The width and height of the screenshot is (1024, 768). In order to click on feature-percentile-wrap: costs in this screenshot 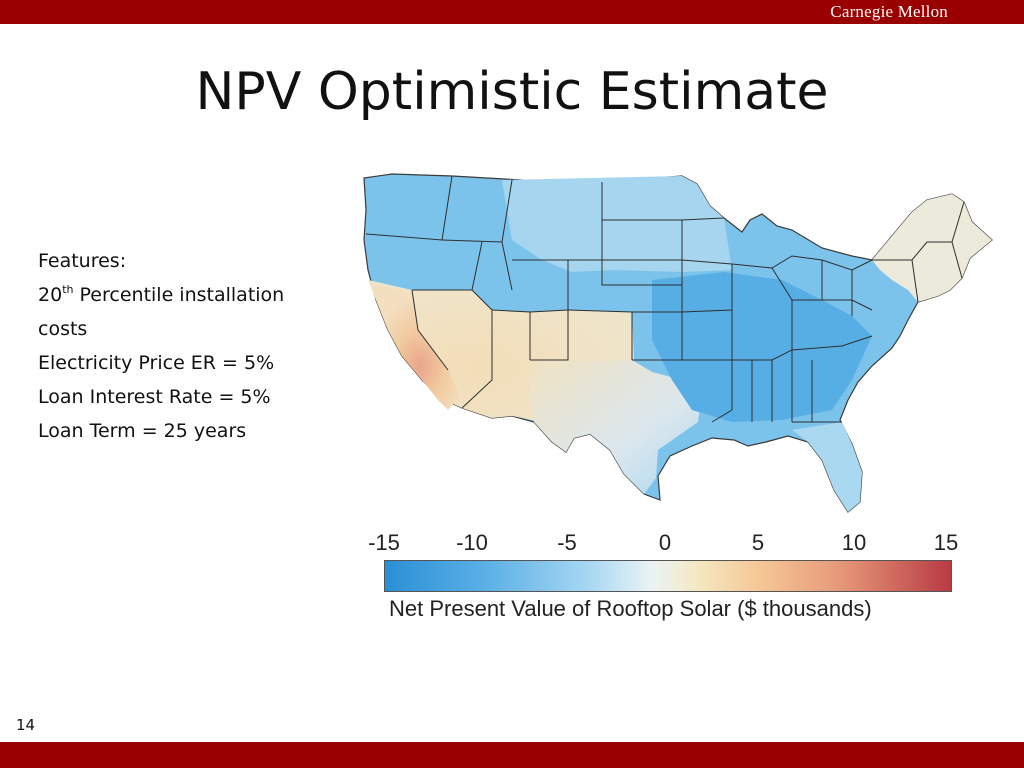, I will do `click(63, 329)`.